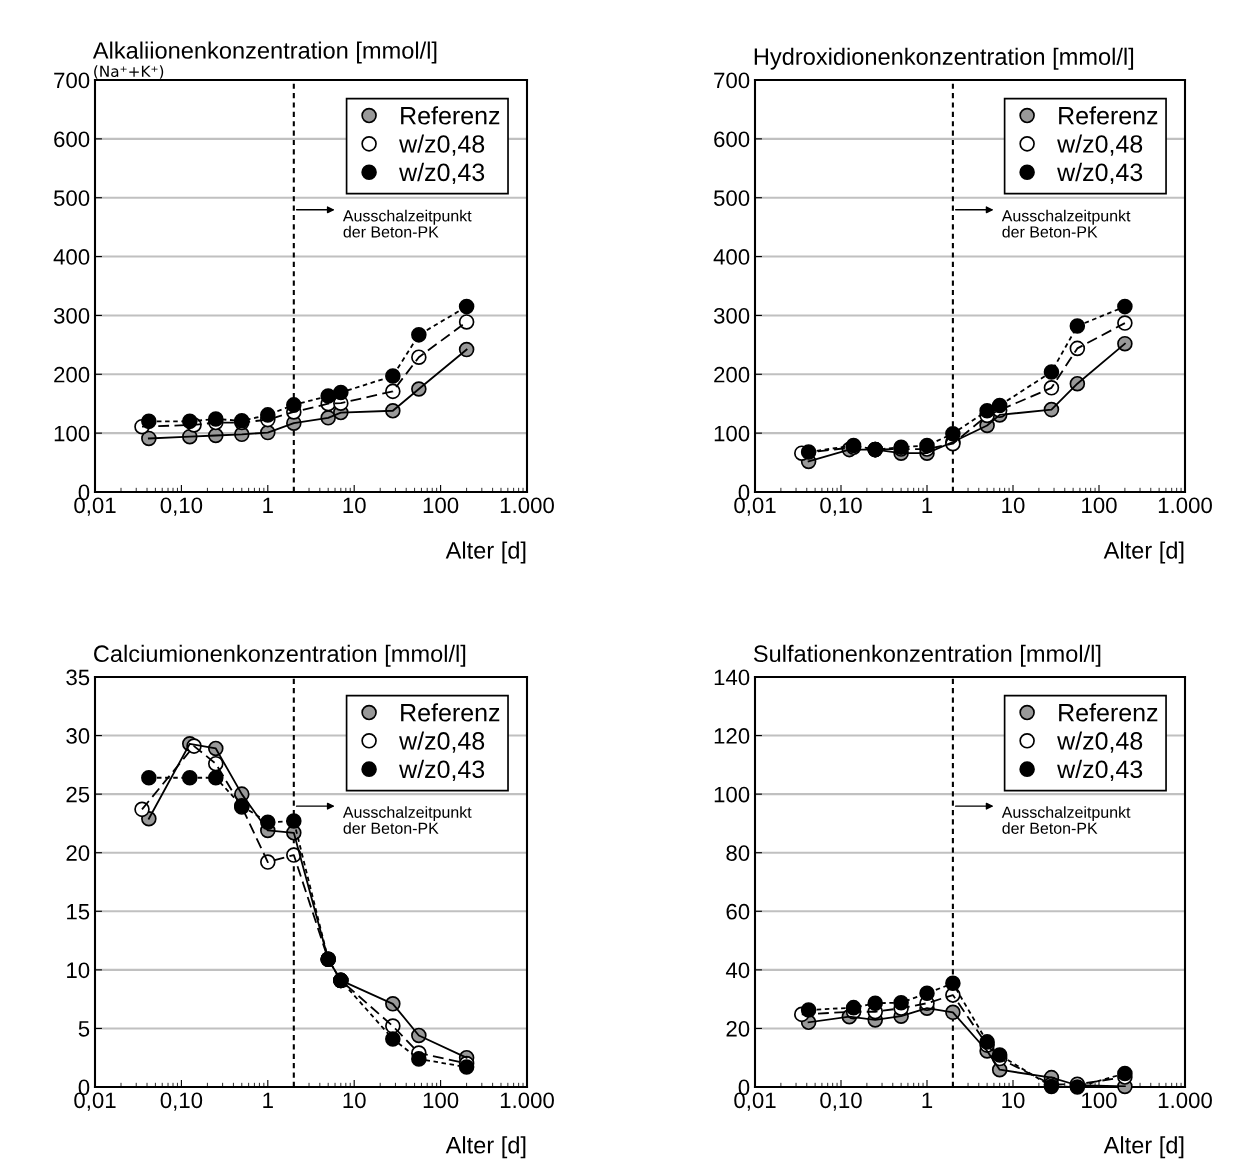  Describe the element at coordinates (732, 736) in the screenshot. I see `y-tick-label: 120` at that location.